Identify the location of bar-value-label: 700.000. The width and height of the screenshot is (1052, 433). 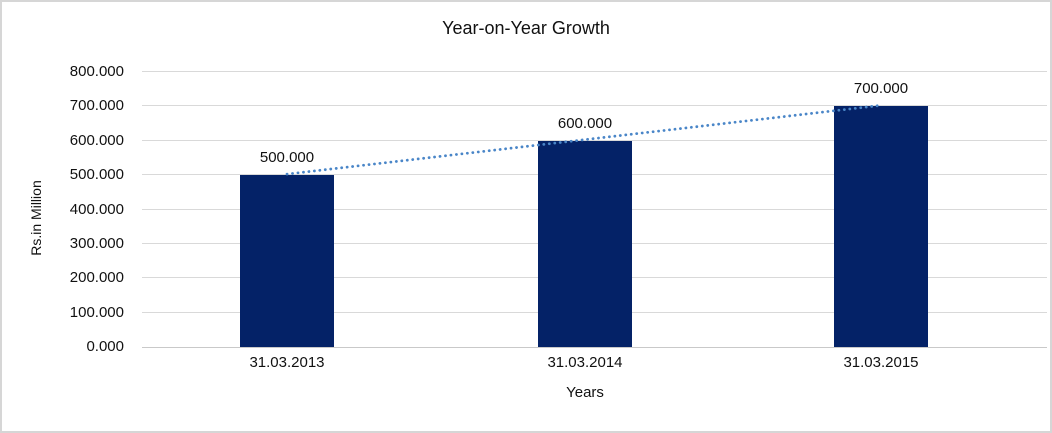
(881, 89).